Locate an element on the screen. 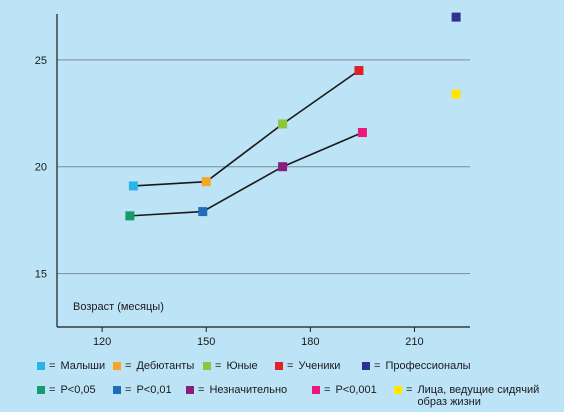  legend-item: = Незначительно is located at coordinates (236, 390).